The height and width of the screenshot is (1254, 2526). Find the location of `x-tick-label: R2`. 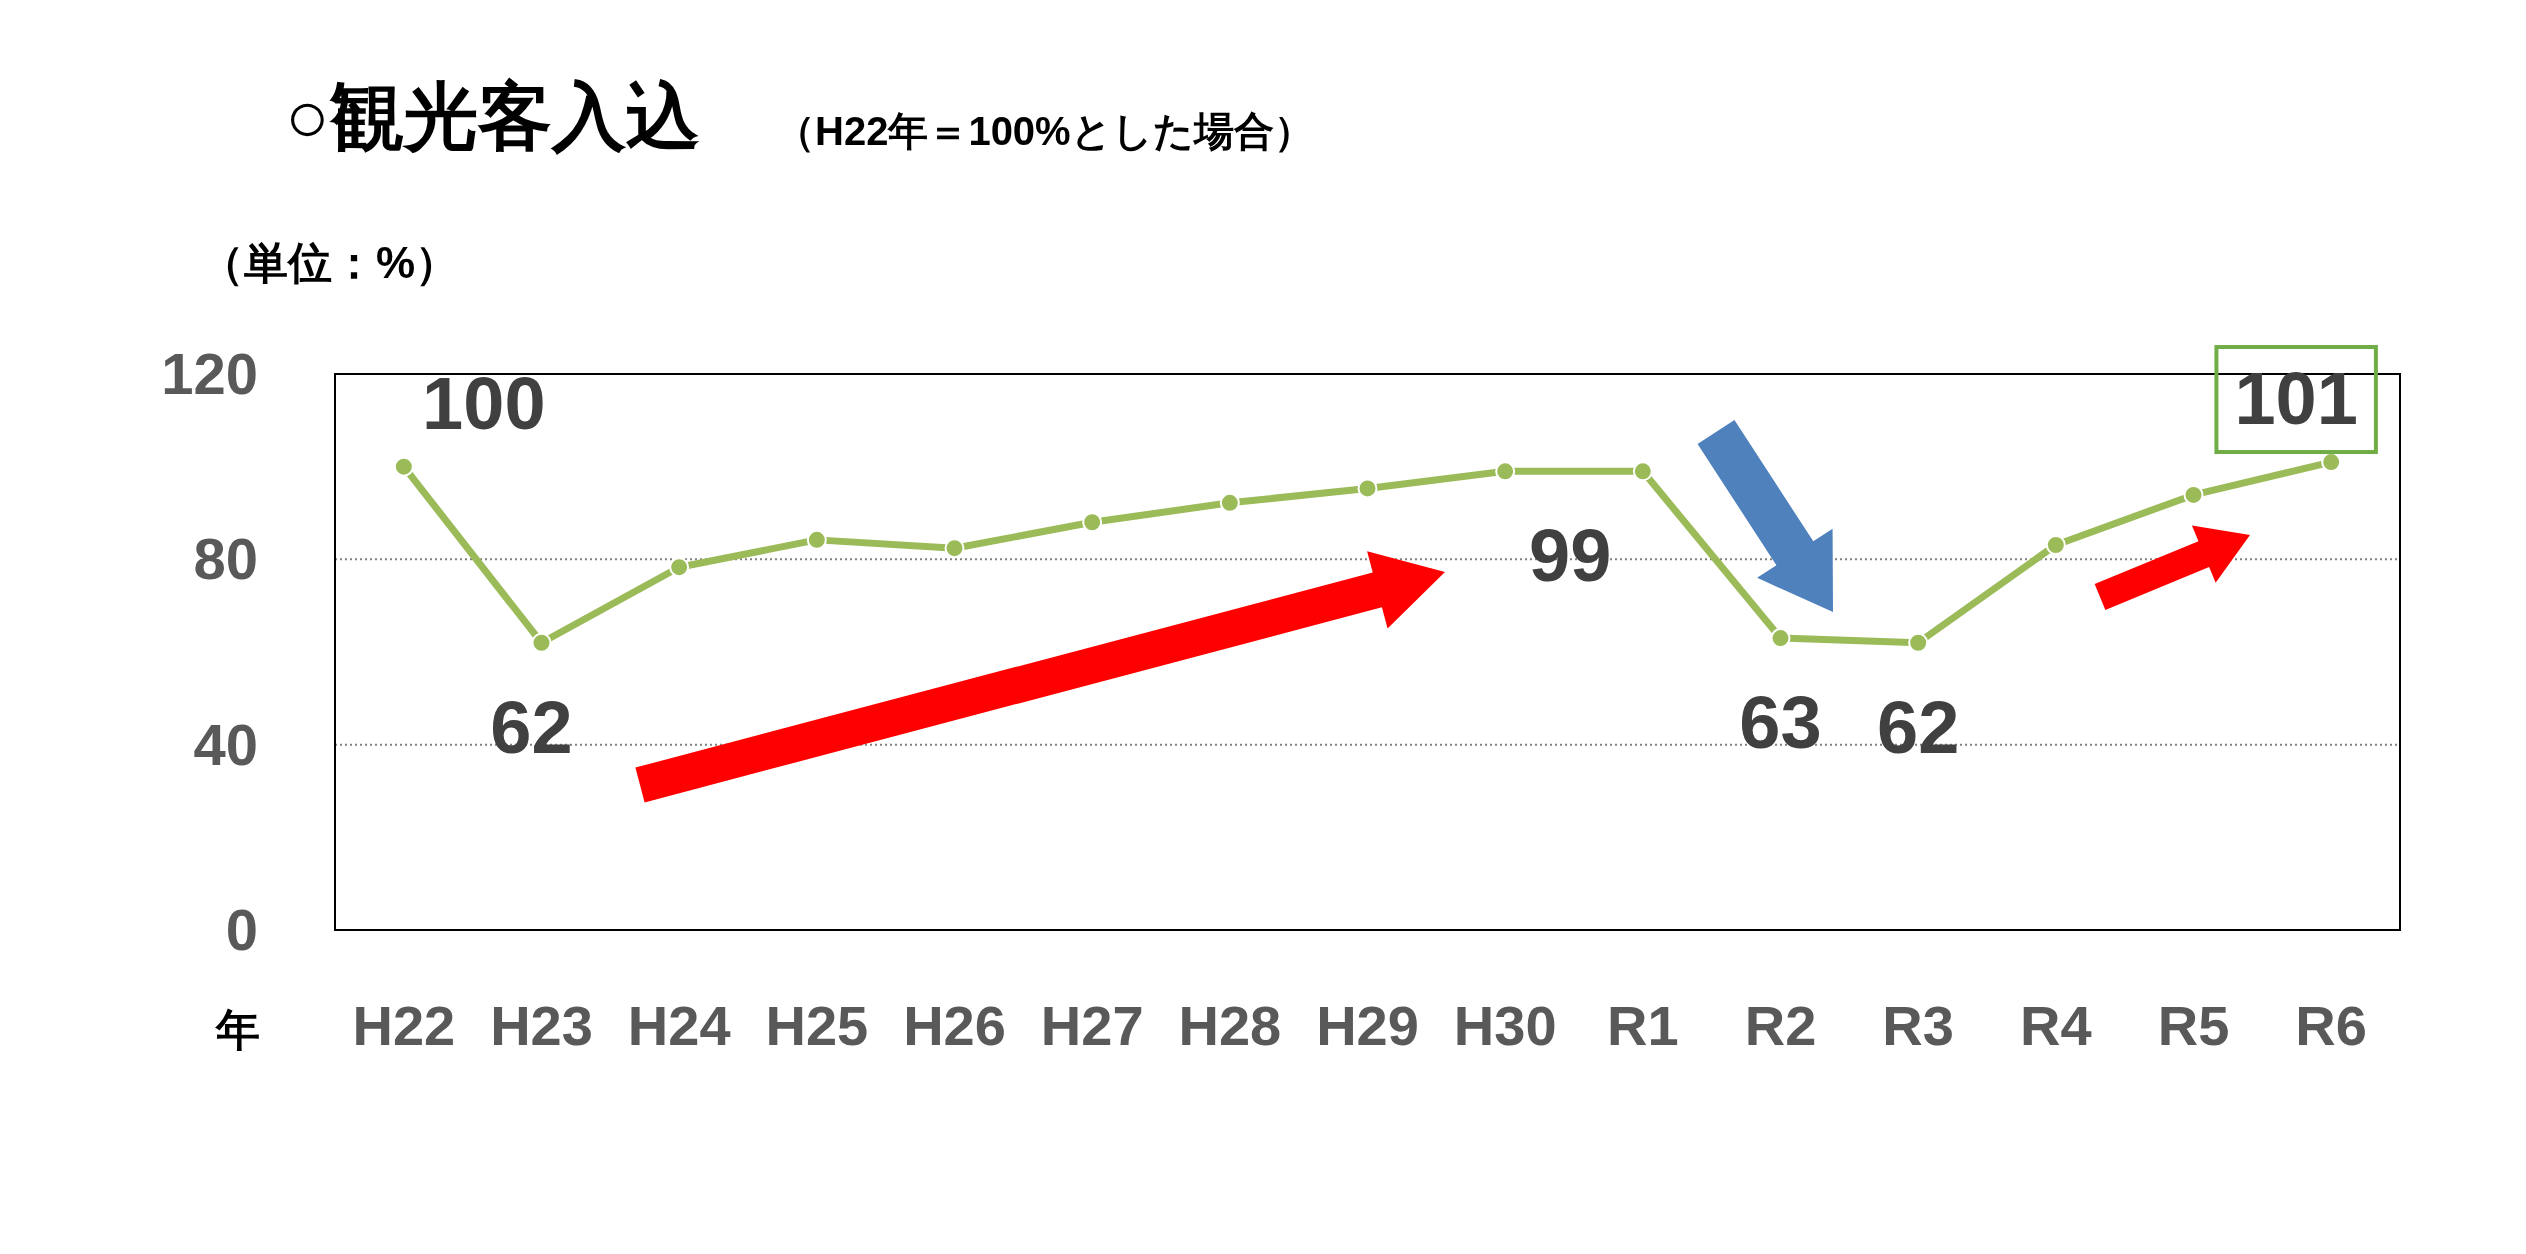

x-tick-label: R2 is located at coordinates (1780, 1025).